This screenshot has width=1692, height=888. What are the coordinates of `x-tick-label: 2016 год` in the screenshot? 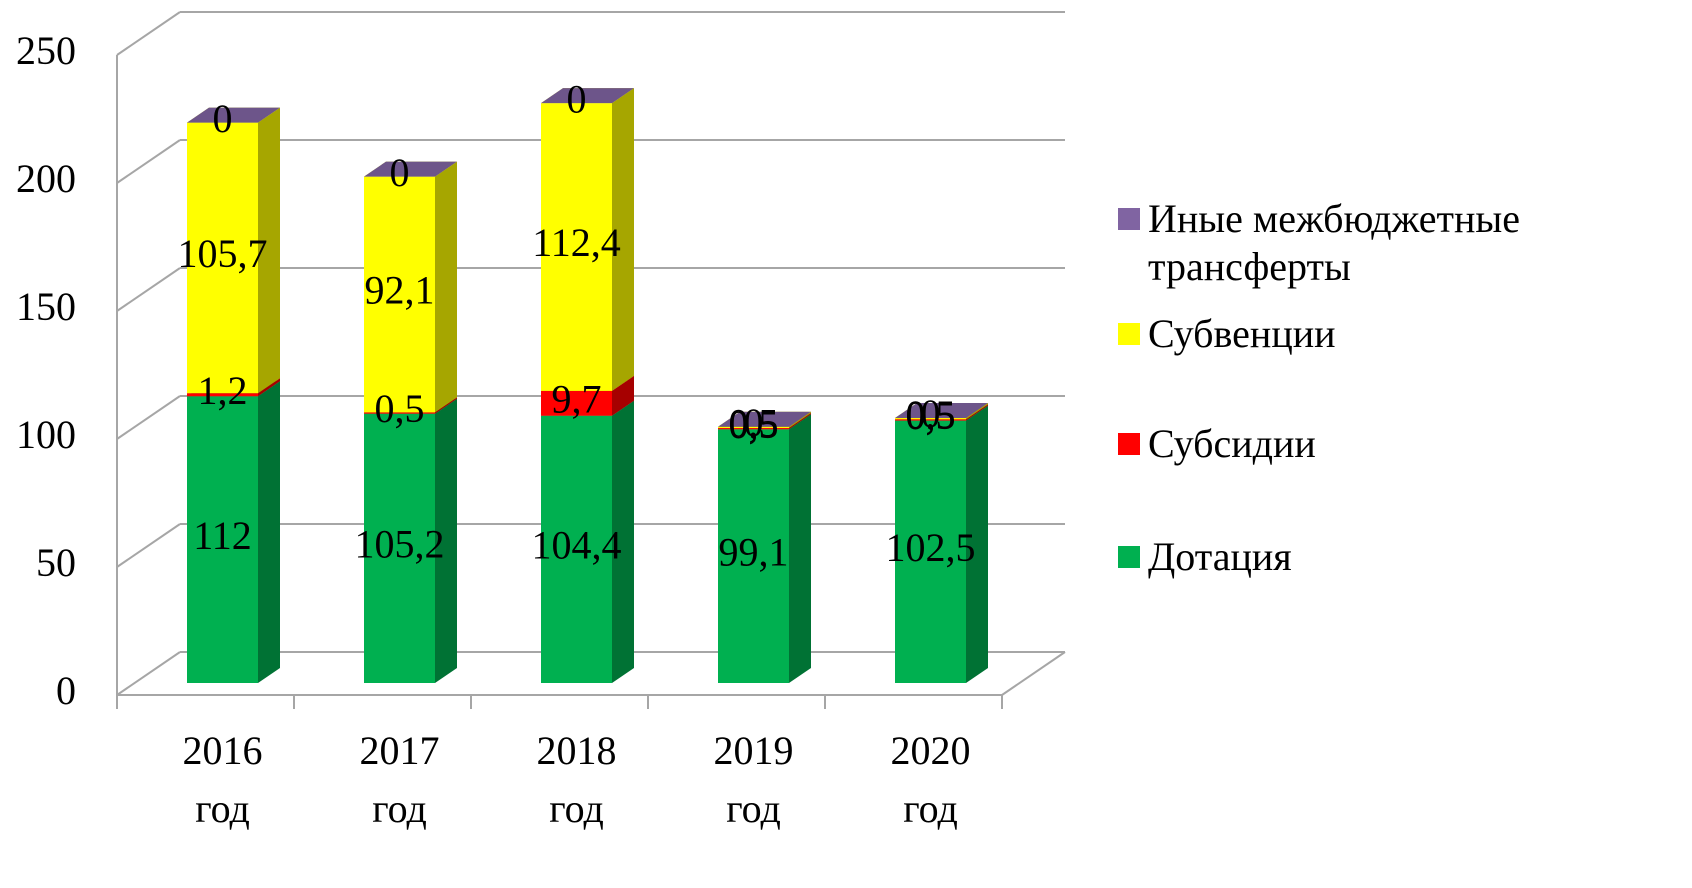 It's located at (222, 779).